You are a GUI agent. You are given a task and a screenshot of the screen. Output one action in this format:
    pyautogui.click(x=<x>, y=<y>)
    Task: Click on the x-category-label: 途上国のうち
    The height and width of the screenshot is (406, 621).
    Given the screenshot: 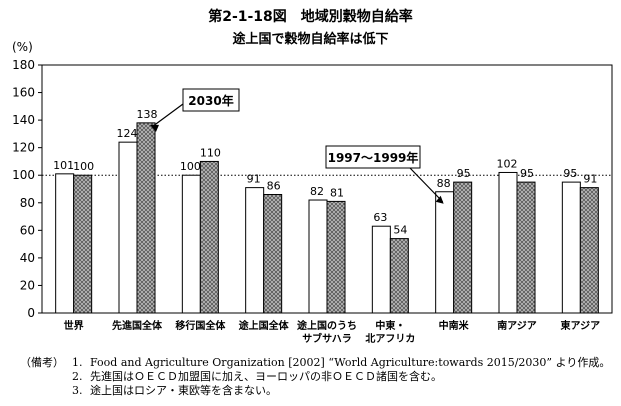 What is the action you would take?
    pyautogui.click(x=327, y=325)
    